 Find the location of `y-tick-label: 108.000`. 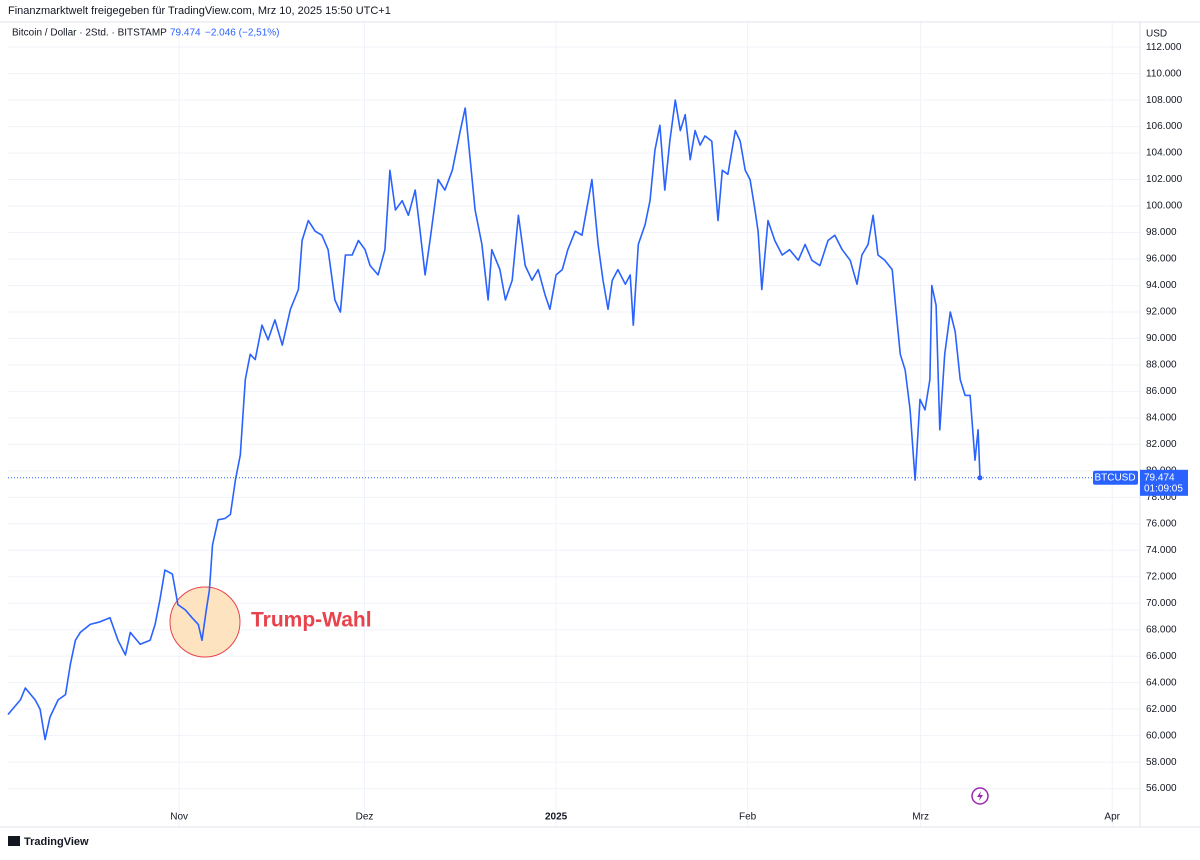

y-tick-label: 108.000 is located at coordinates (1164, 100).